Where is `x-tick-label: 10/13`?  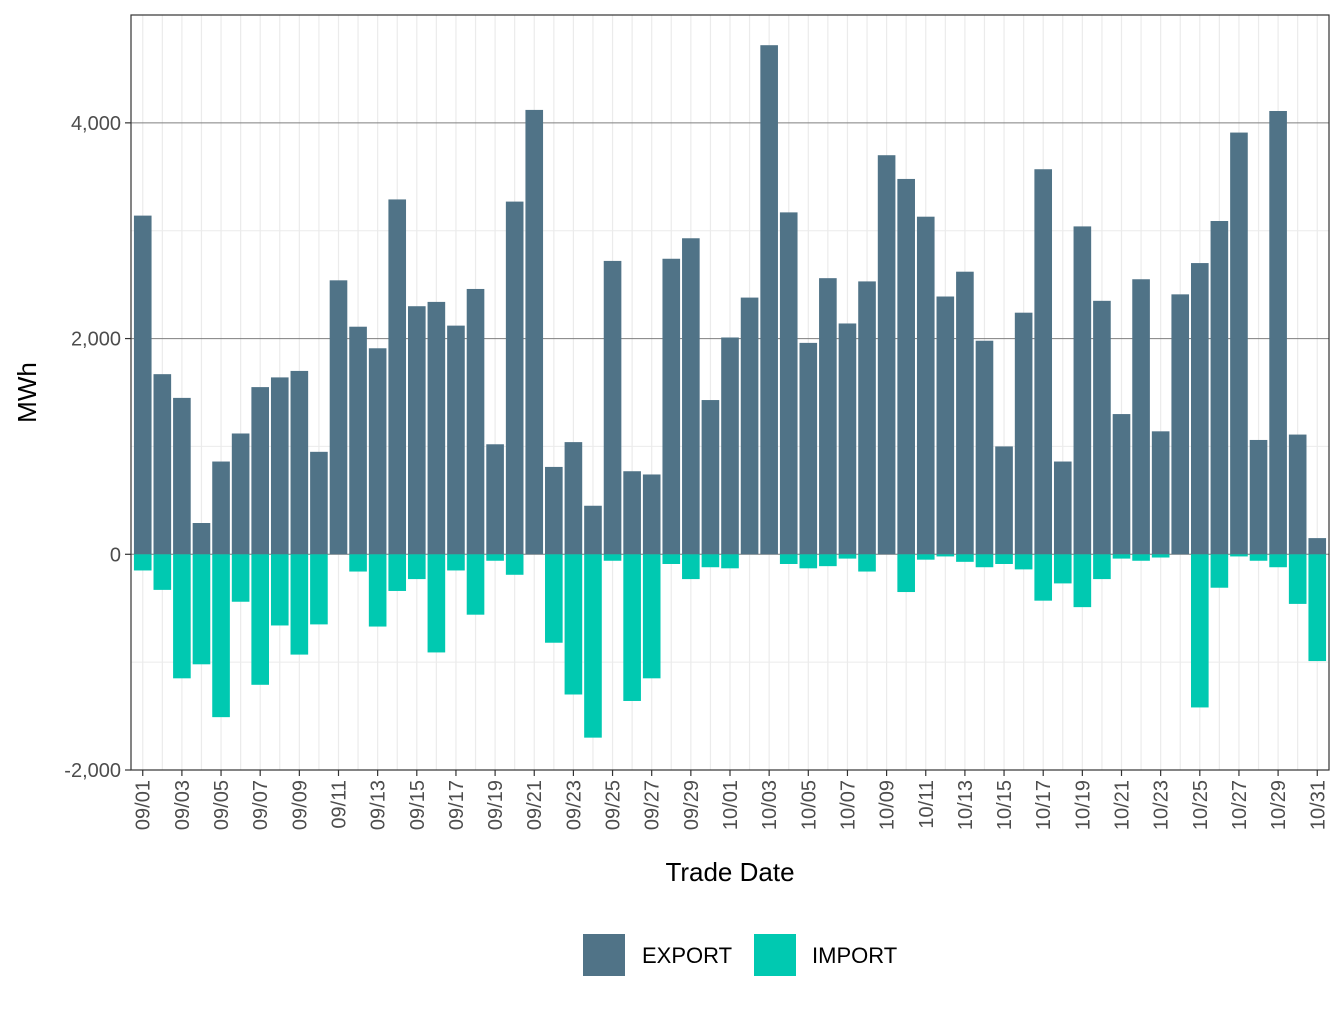
x-tick-label: 10/13 is located at coordinates (966, 805).